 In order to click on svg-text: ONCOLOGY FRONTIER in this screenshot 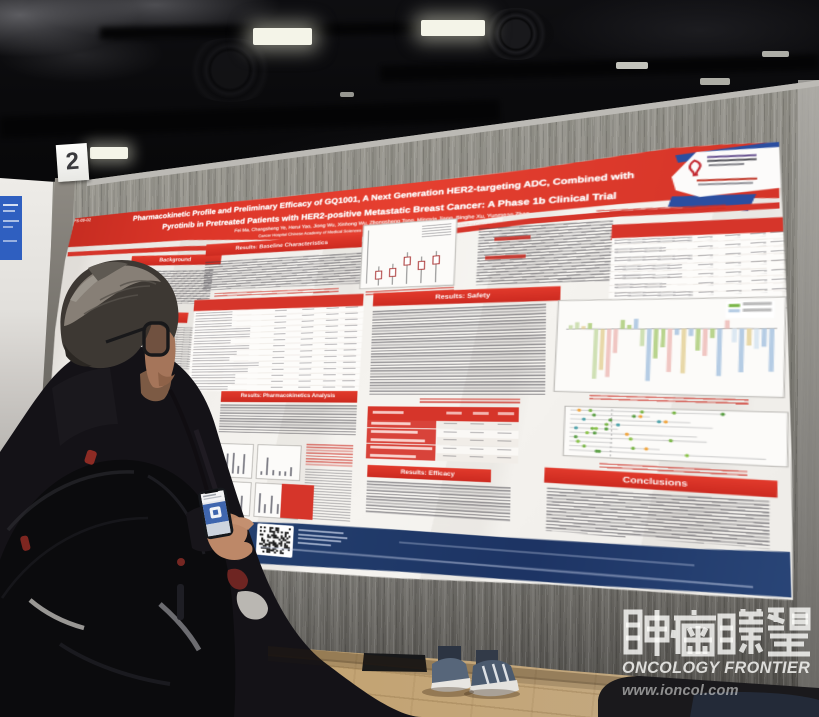, I will do `click(716, 668)`.